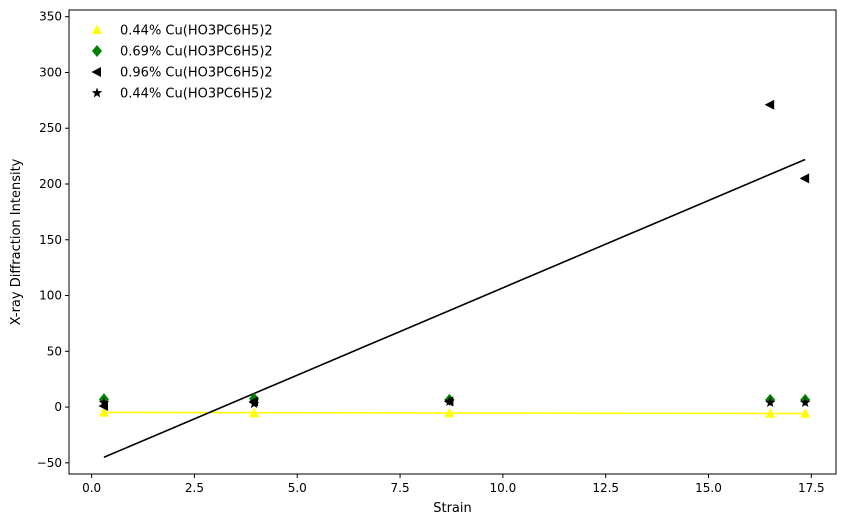 The width and height of the screenshot is (853, 525). What do you see at coordinates (50, 72) in the screenshot?
I see `y-tick-label: 300` at bounding box center [50, 72].